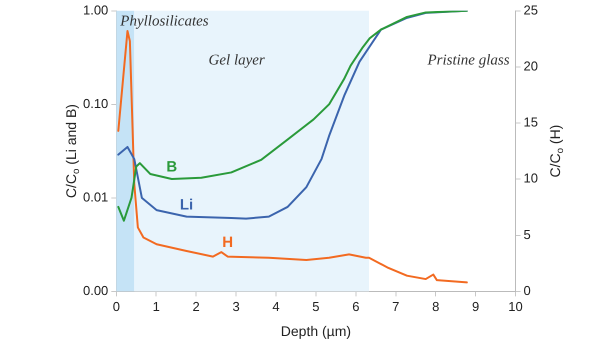 This screenshot has height=348, width=599. What do you see at coordinates (172, 167) in the screenshot?
I see `series-label: B` at bounding box center [172, 167].